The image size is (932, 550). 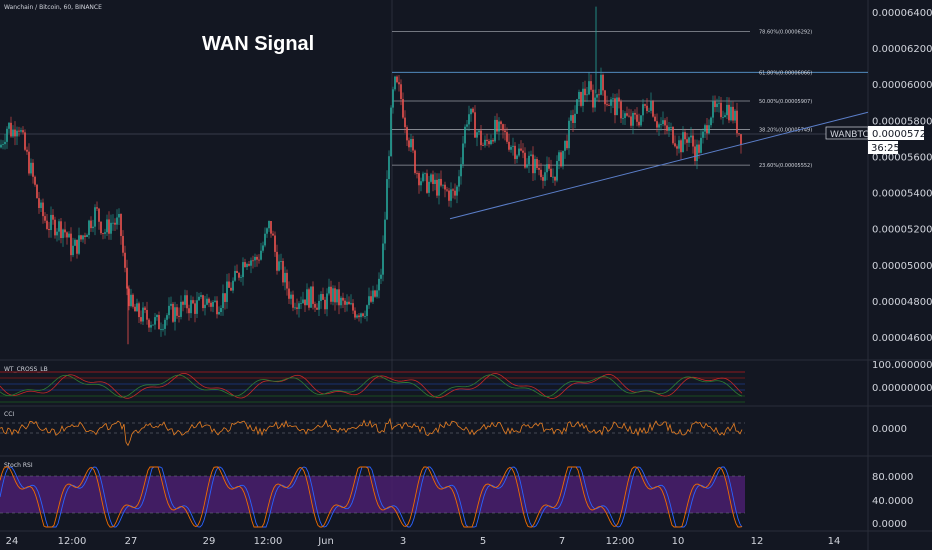 What do you see at coordinates (372, 495) in the screenshot?
I see `stoch-rsi-pane: Stoch RSI` at bounding box center [372, 495].